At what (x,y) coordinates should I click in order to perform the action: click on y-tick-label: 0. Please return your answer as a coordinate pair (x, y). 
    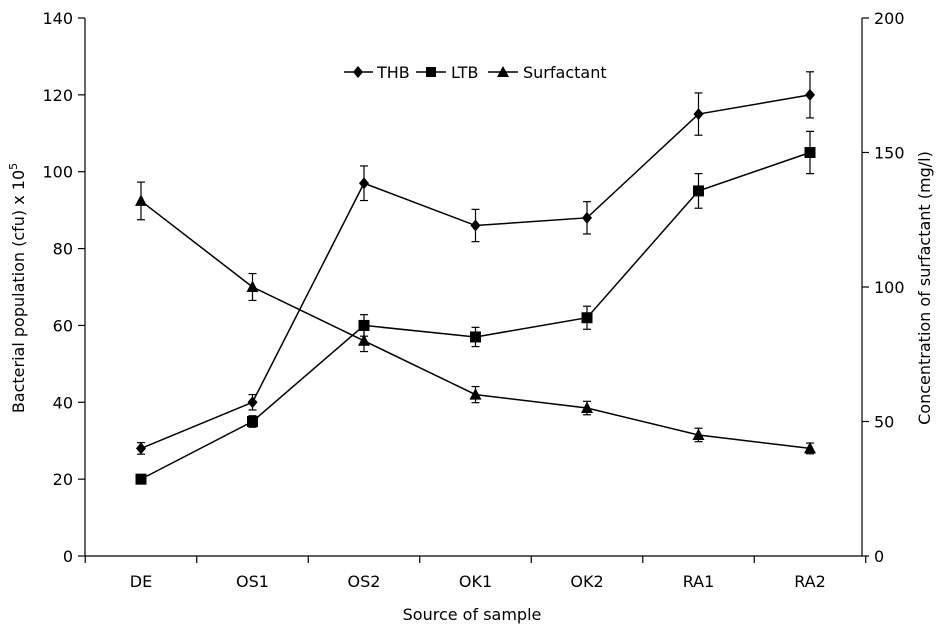
    Looking at the image, I should click on (68, 556).